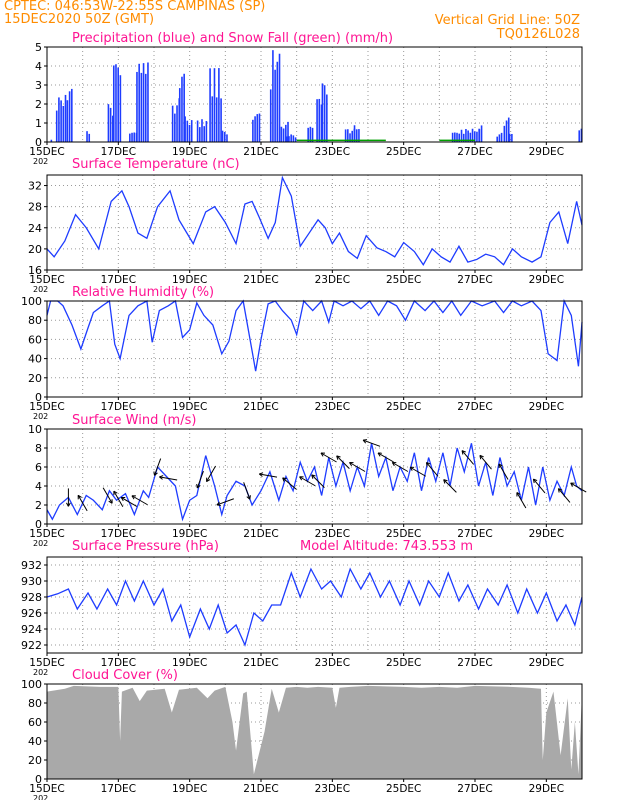  What do you see at coordinates (143, 292) in the screenshot?
I see `humidity-title: Relative Humidity (%)` at bounding box center [143, 292].